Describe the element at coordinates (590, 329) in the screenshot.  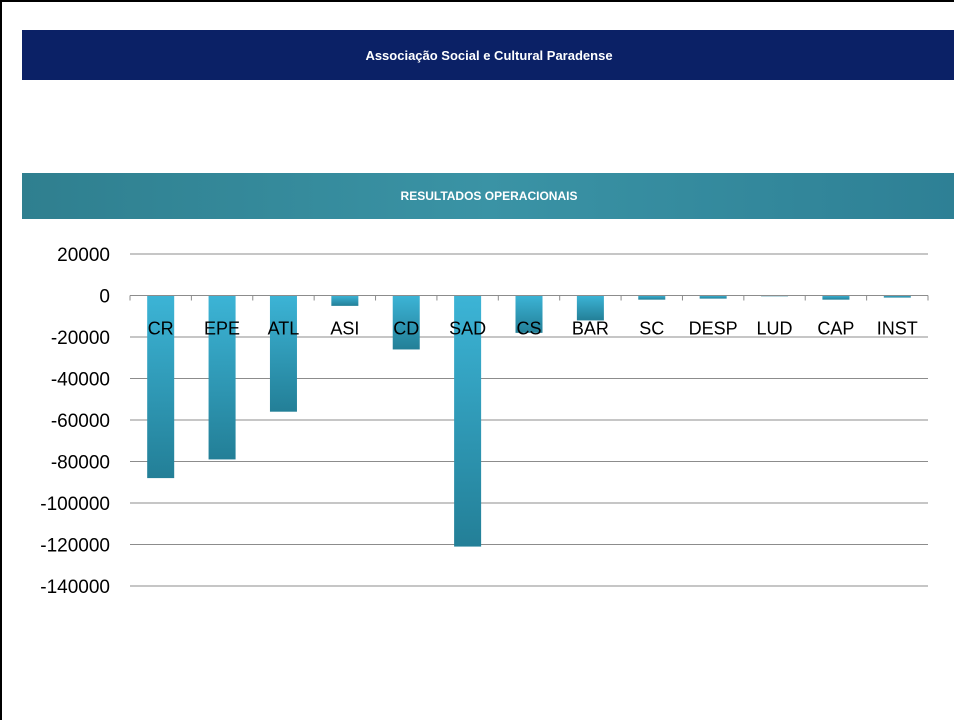
I see `x-tick-label: BAR` at that location.